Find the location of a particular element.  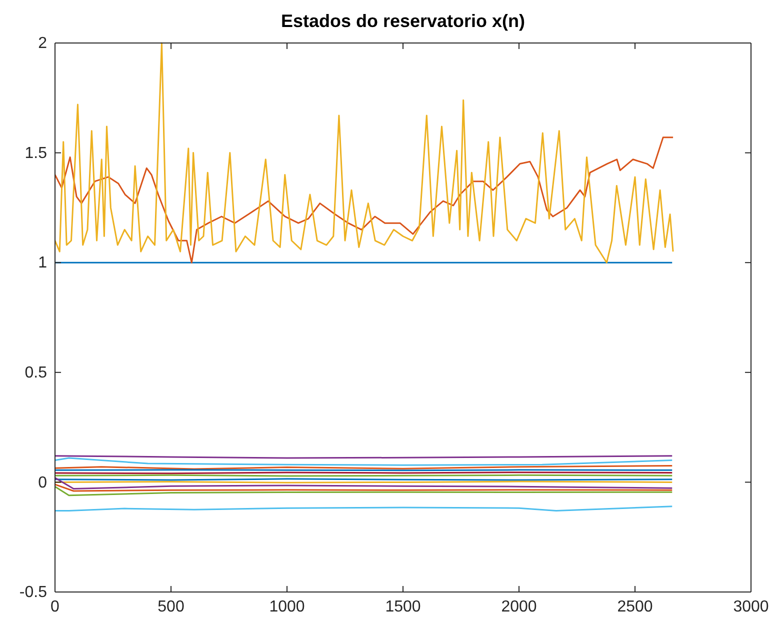

x-tick-label: 1500 is located at coordinates (403, 607).